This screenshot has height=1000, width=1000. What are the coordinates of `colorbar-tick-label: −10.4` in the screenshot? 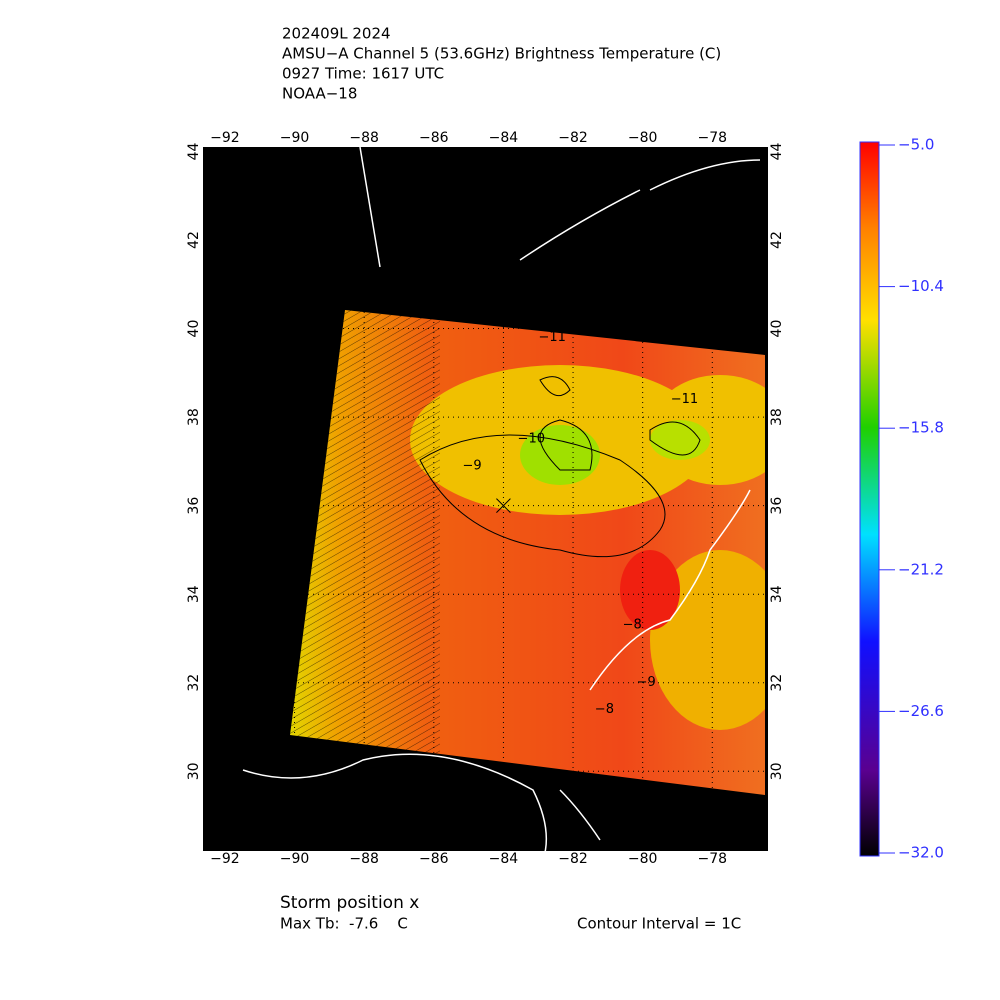 It's located at (921, 286).